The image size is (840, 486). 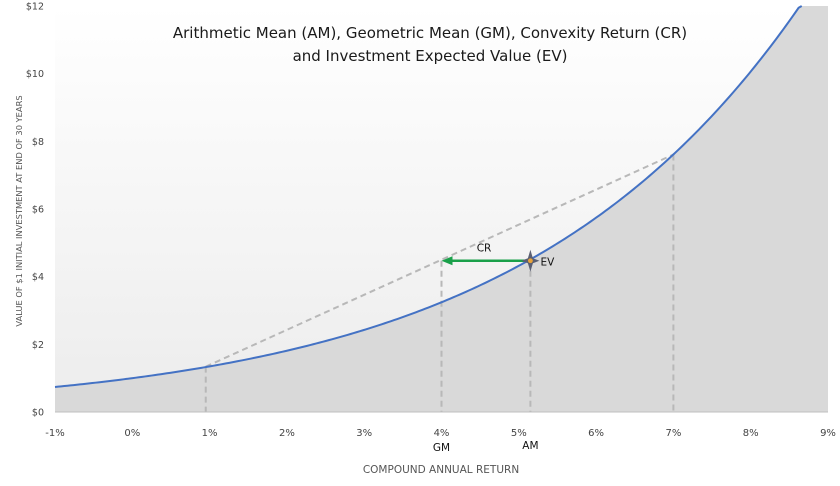 What do you see at coordinates (38, 345) in the screenshot?
I see `y-tick-label: $2` at bounding box center [38, 345].